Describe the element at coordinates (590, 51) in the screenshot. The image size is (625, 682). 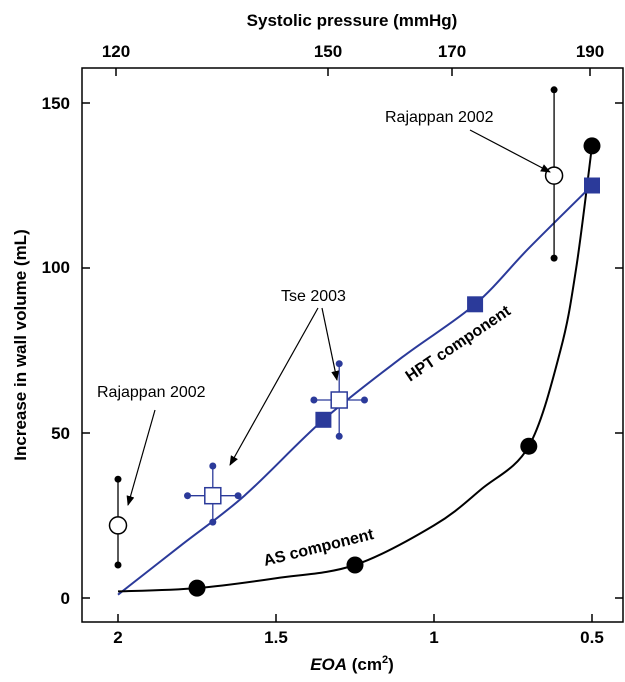
I see `top-tick-label: 190` at that location.